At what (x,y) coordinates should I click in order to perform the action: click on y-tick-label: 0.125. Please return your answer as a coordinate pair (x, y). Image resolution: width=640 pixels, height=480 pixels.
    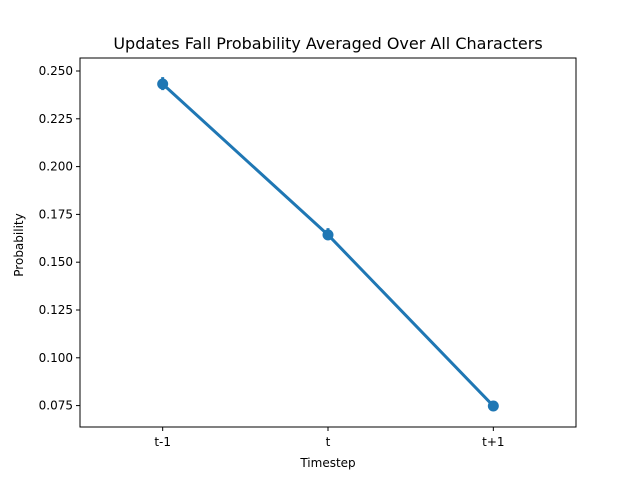
    Looking at the image, I should click on (56, 310).